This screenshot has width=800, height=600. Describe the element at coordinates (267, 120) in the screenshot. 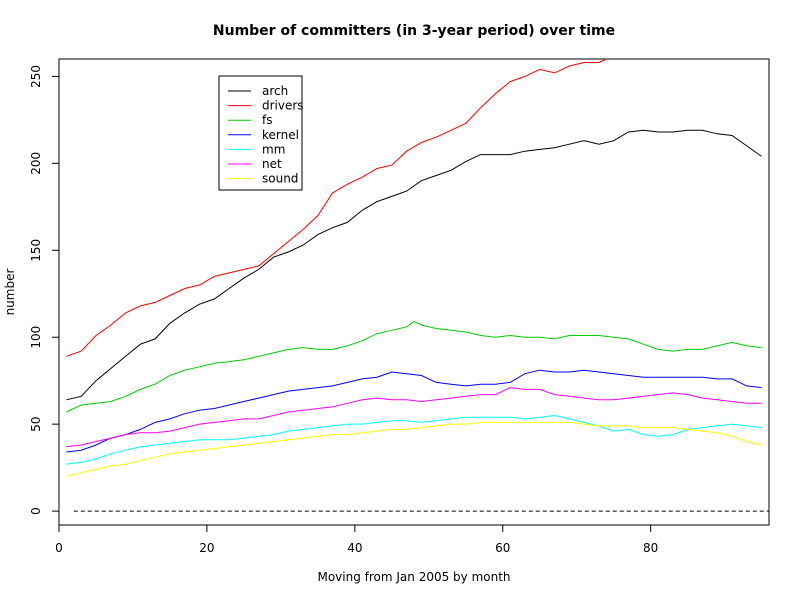

I see `legend-label-fs: fs` at that location.